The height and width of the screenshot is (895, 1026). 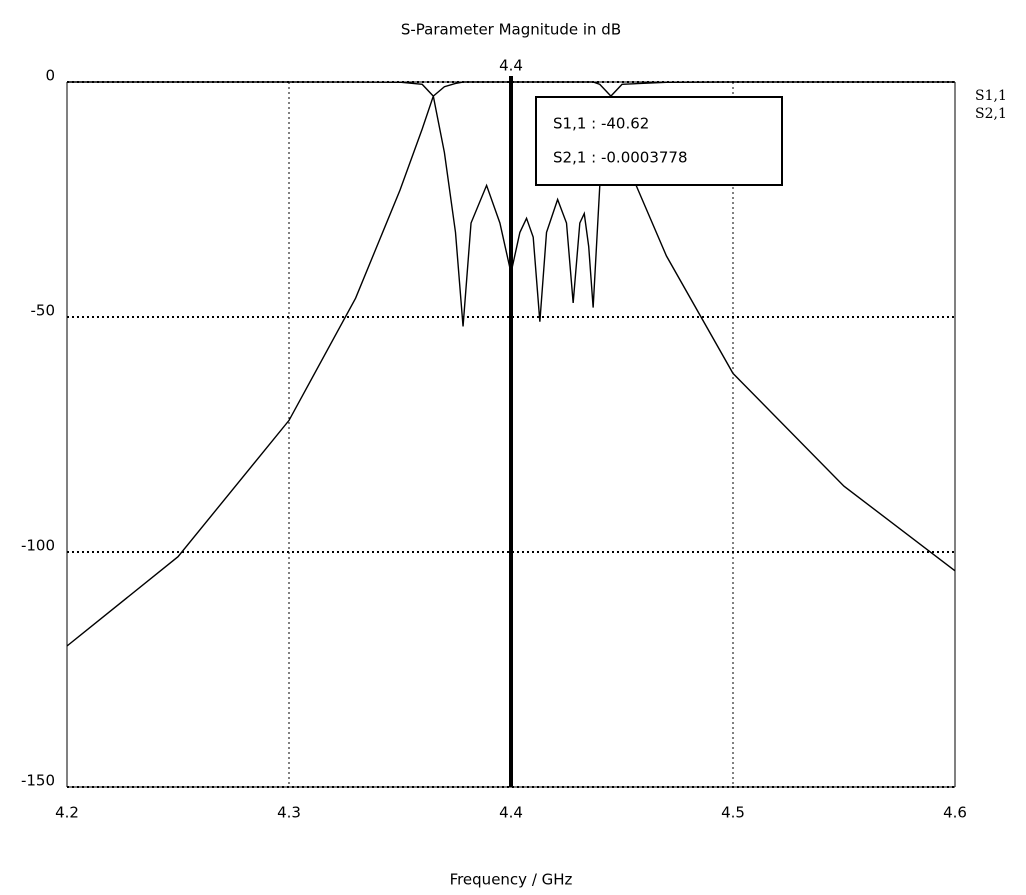 What do you see at coordinates (955, 813) in the screenshot?
I see `x-tick-label: 4.6` at bounding box center [955, 813].